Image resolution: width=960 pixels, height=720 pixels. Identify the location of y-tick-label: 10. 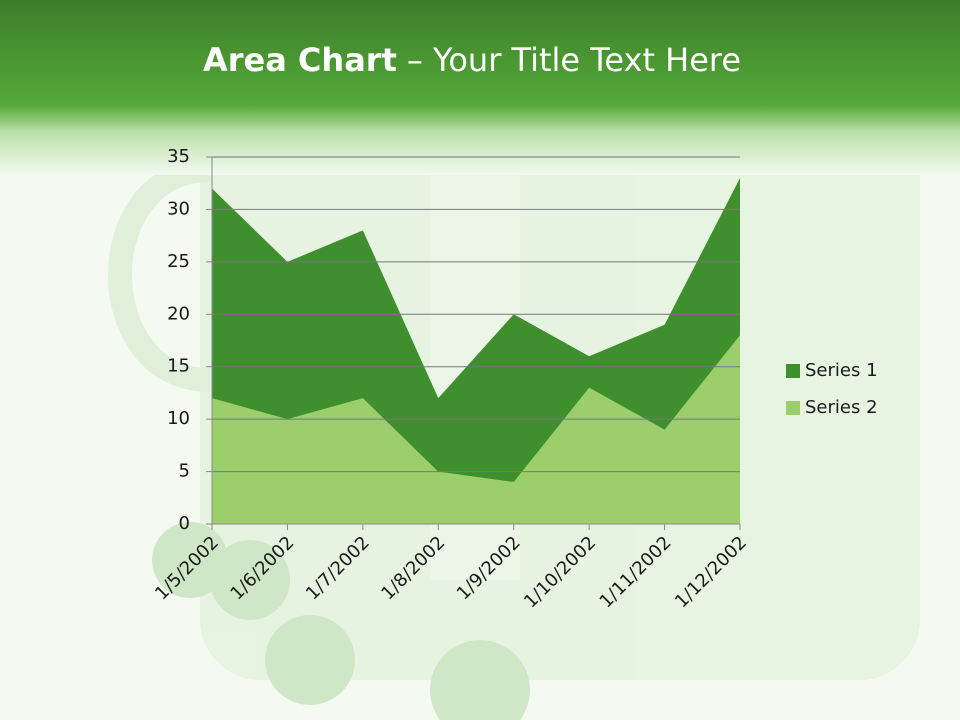
(178, 418).